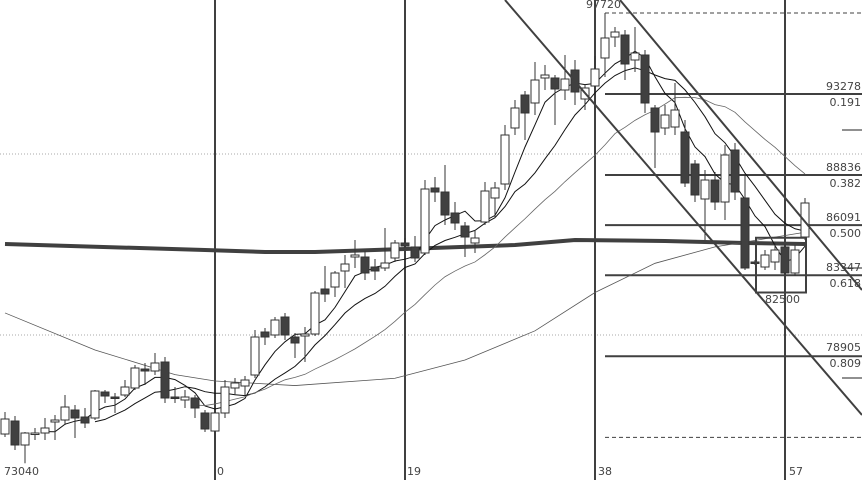 The height and width of the screenshot is (480, 862). I want to click on swing-high-label: 97720, so click(603, 5).